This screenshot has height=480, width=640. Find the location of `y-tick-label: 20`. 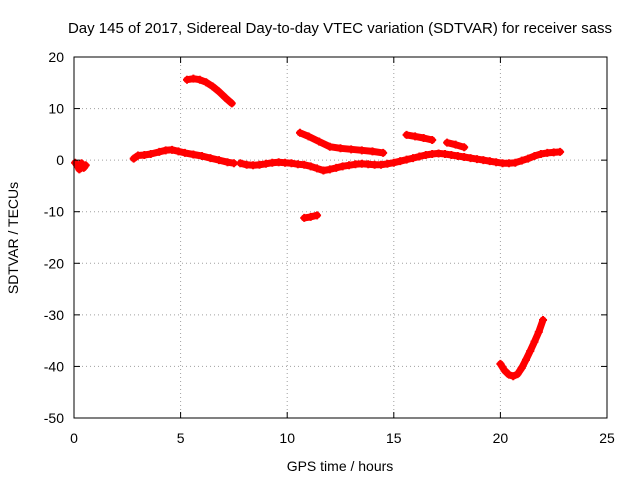

y-tick-label: 20 is located at coordinates (56, 57).